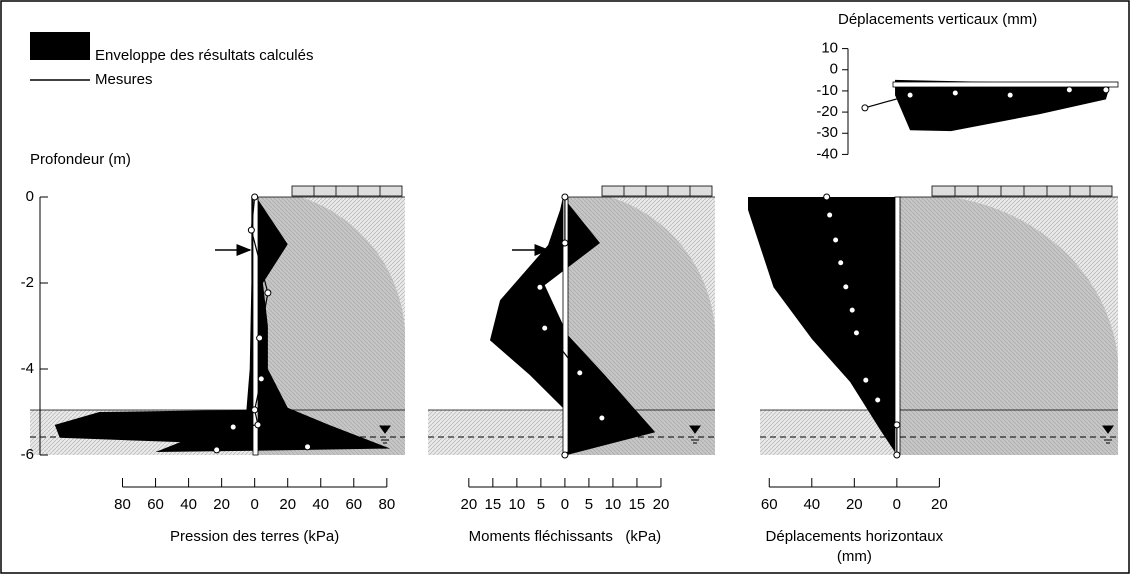  What do you see at coordinates (60, 46) in the screenshot?
I see `legend-swatch` at bounding box center [60, 46].